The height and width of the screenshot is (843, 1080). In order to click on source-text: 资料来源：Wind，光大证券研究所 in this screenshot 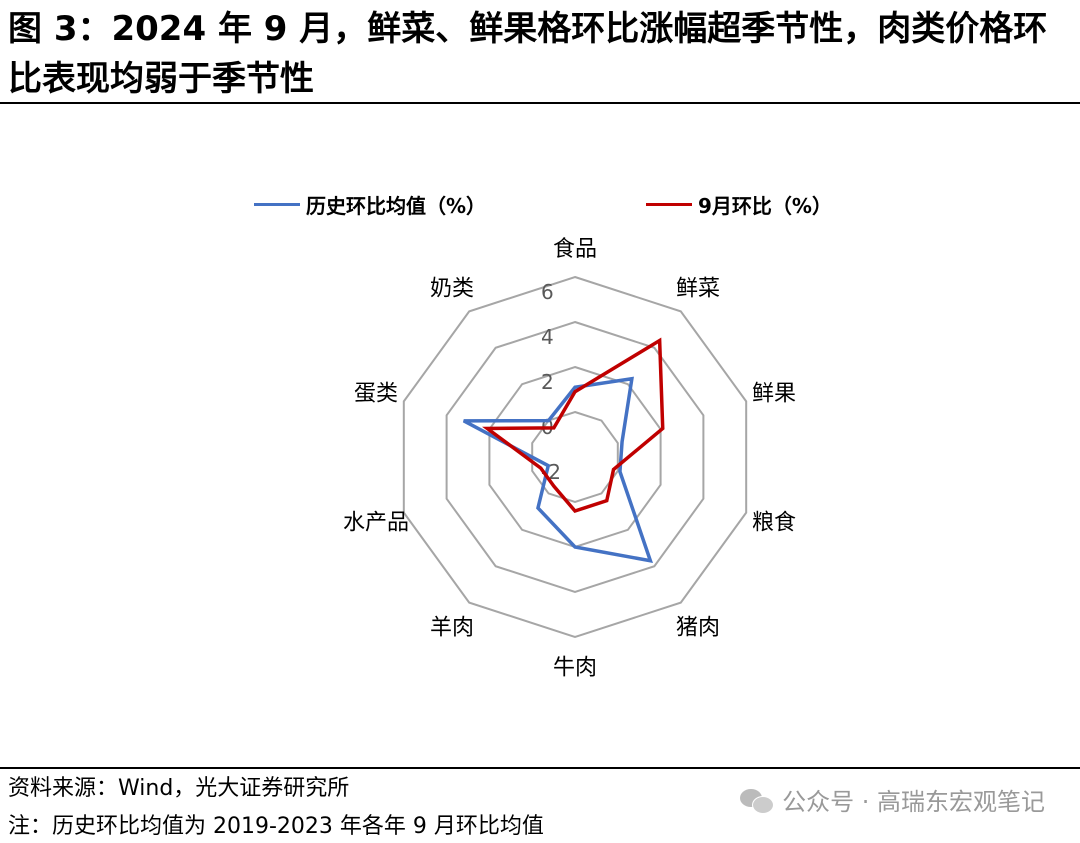, I will do `click(179, 788)`.